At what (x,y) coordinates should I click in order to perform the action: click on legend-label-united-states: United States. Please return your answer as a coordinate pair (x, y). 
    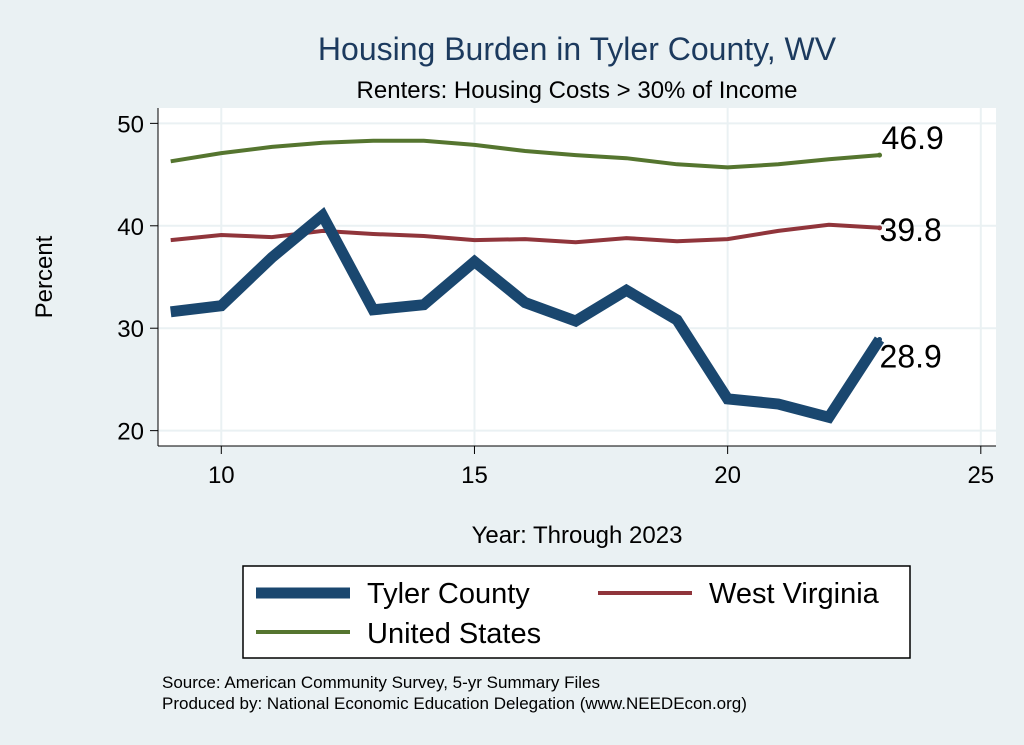
    Looking at the image, I should click on (454, 634).